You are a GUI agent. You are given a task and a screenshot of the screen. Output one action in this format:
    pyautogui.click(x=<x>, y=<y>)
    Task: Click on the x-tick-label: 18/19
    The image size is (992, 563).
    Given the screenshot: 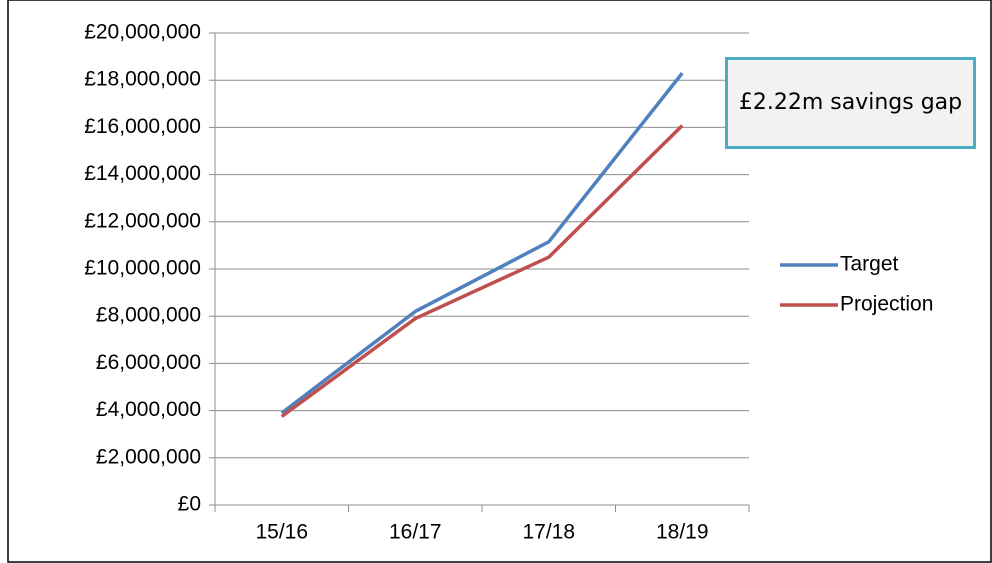 What is the action you would take?
    pyautogui.click(x=682, y=532)
    